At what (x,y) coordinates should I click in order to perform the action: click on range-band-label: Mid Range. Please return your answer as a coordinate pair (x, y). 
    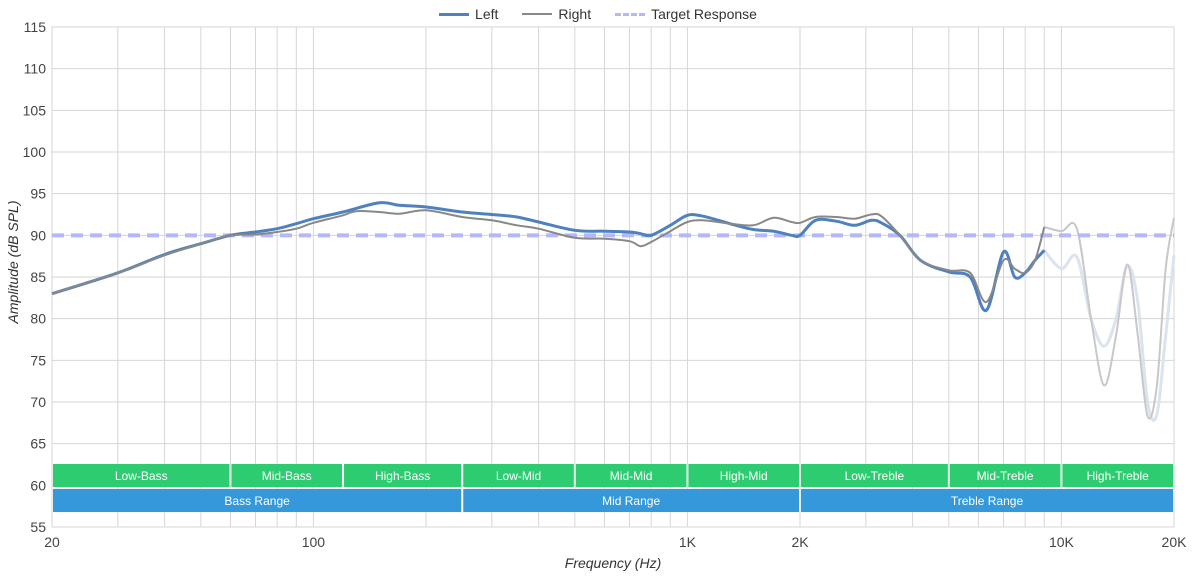
    Looking at the image, I should click on (631, 501).